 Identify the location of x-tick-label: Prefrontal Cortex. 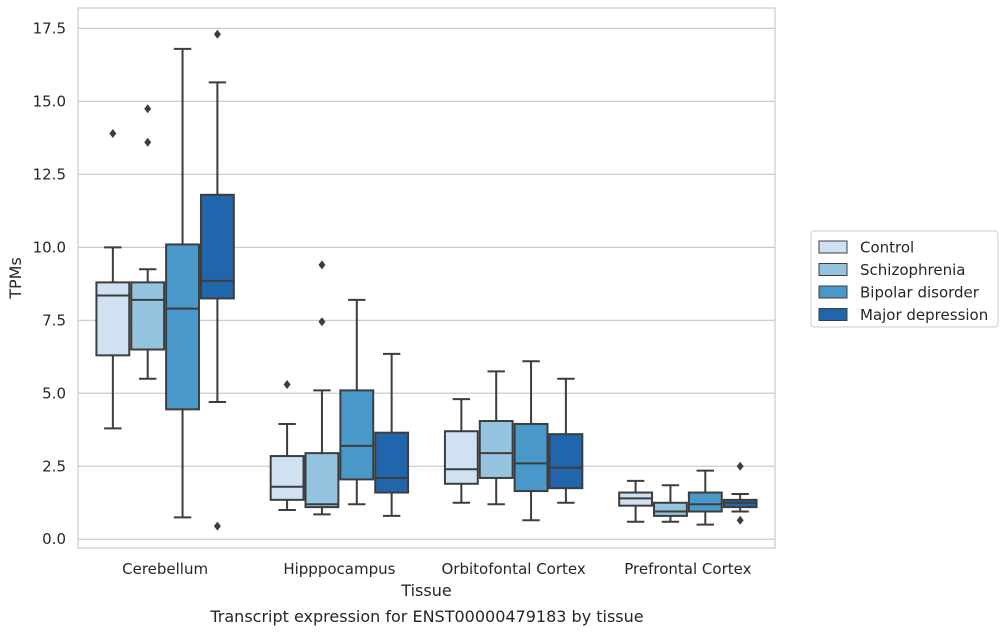
(687, 569).